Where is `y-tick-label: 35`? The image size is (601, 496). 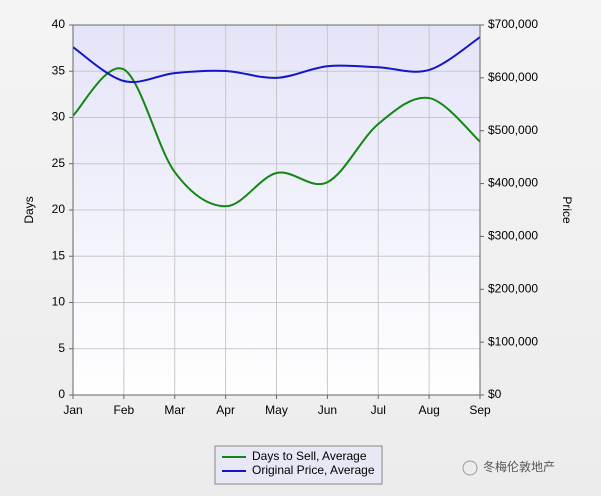
y-tick-label: 35 is located at coordinates (59, 70).